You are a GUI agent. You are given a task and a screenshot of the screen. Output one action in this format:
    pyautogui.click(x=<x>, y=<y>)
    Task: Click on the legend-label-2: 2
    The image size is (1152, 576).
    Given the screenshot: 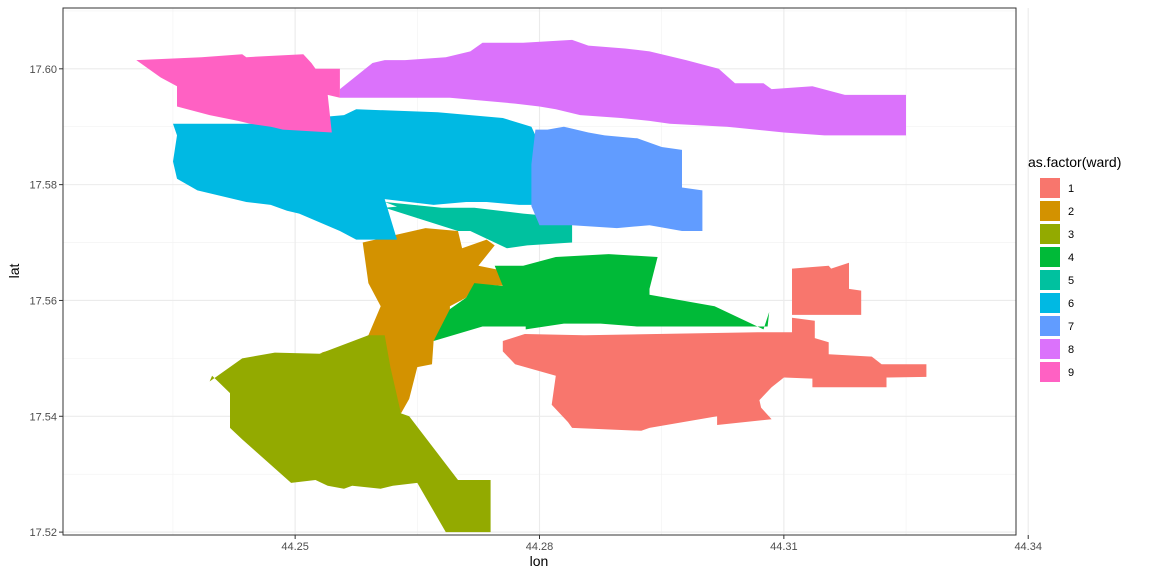 What is the action you would take?
    pyautogui.click(x=1071, y=212)
    